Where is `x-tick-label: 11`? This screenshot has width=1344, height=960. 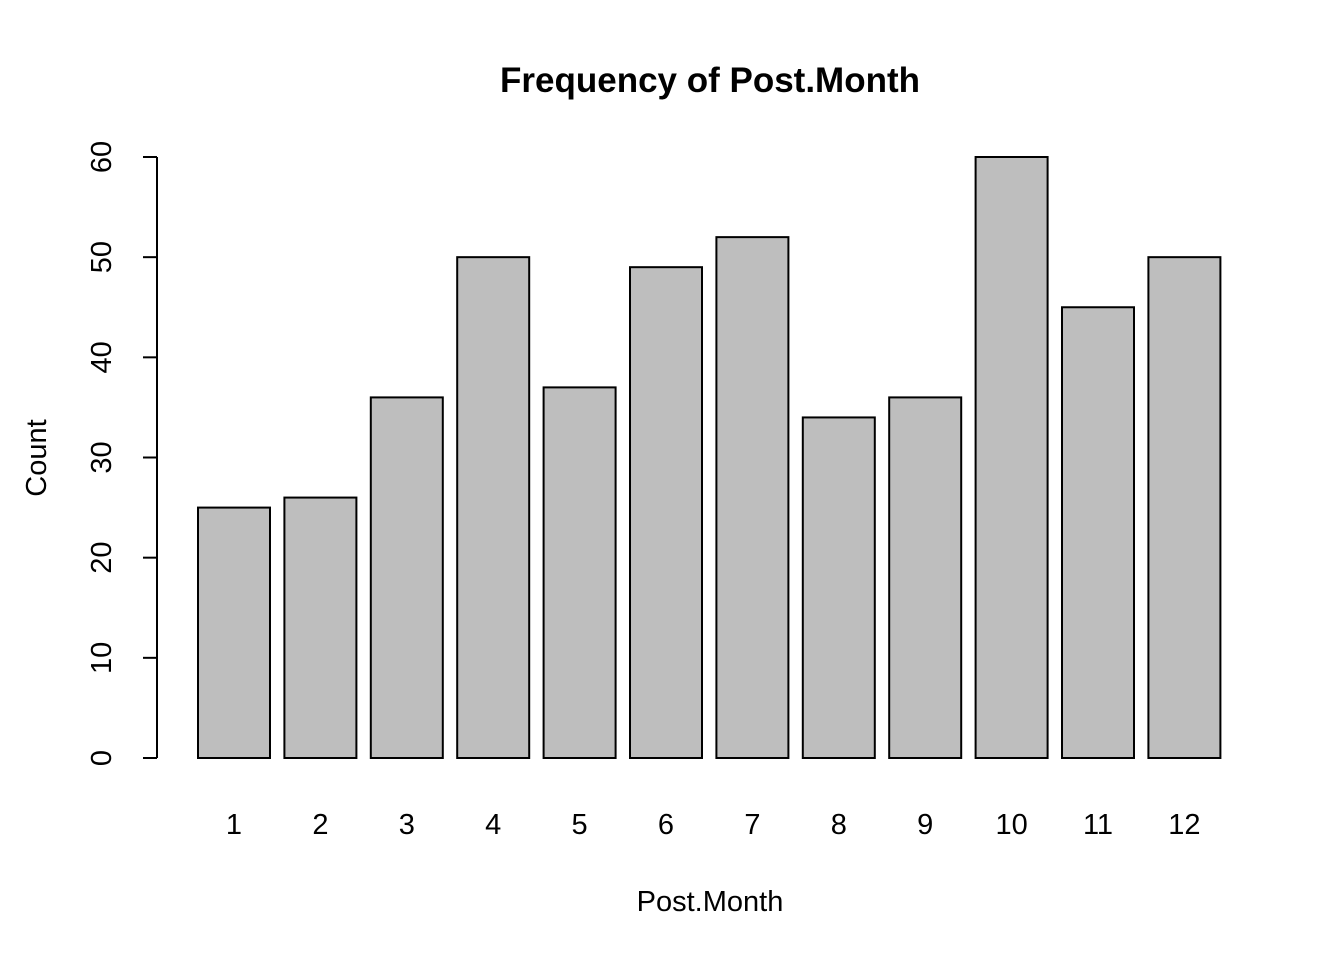
x-tick-label: 11 is located at coordinates (1098, 825).